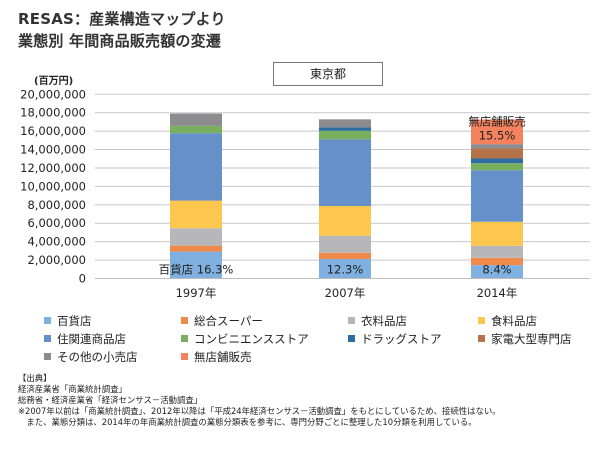 This screenshot has width=600, height=451. Describe the element at coordinates (35, 378) in the screenshot. I see `source-heading: 【出典】` at that location.